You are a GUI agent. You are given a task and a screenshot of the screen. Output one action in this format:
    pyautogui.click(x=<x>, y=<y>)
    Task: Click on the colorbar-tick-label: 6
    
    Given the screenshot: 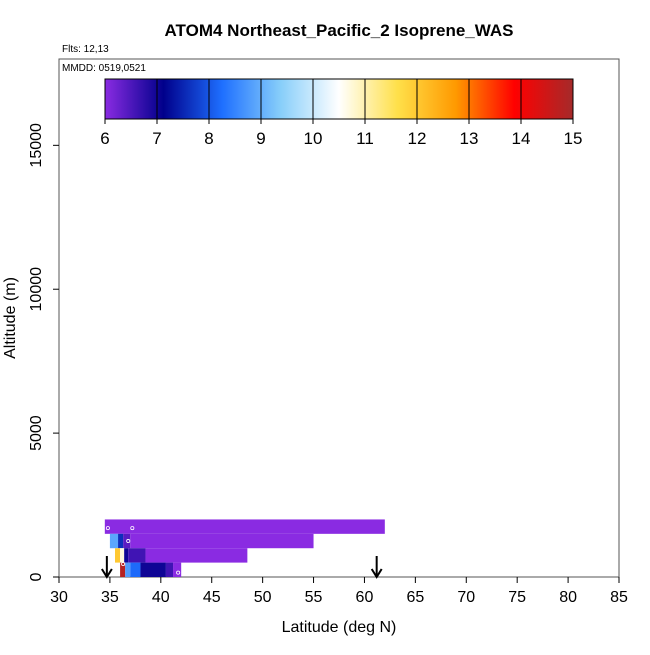 What is the action you would take?
    pyautogui.click(x=104, y=138)
    